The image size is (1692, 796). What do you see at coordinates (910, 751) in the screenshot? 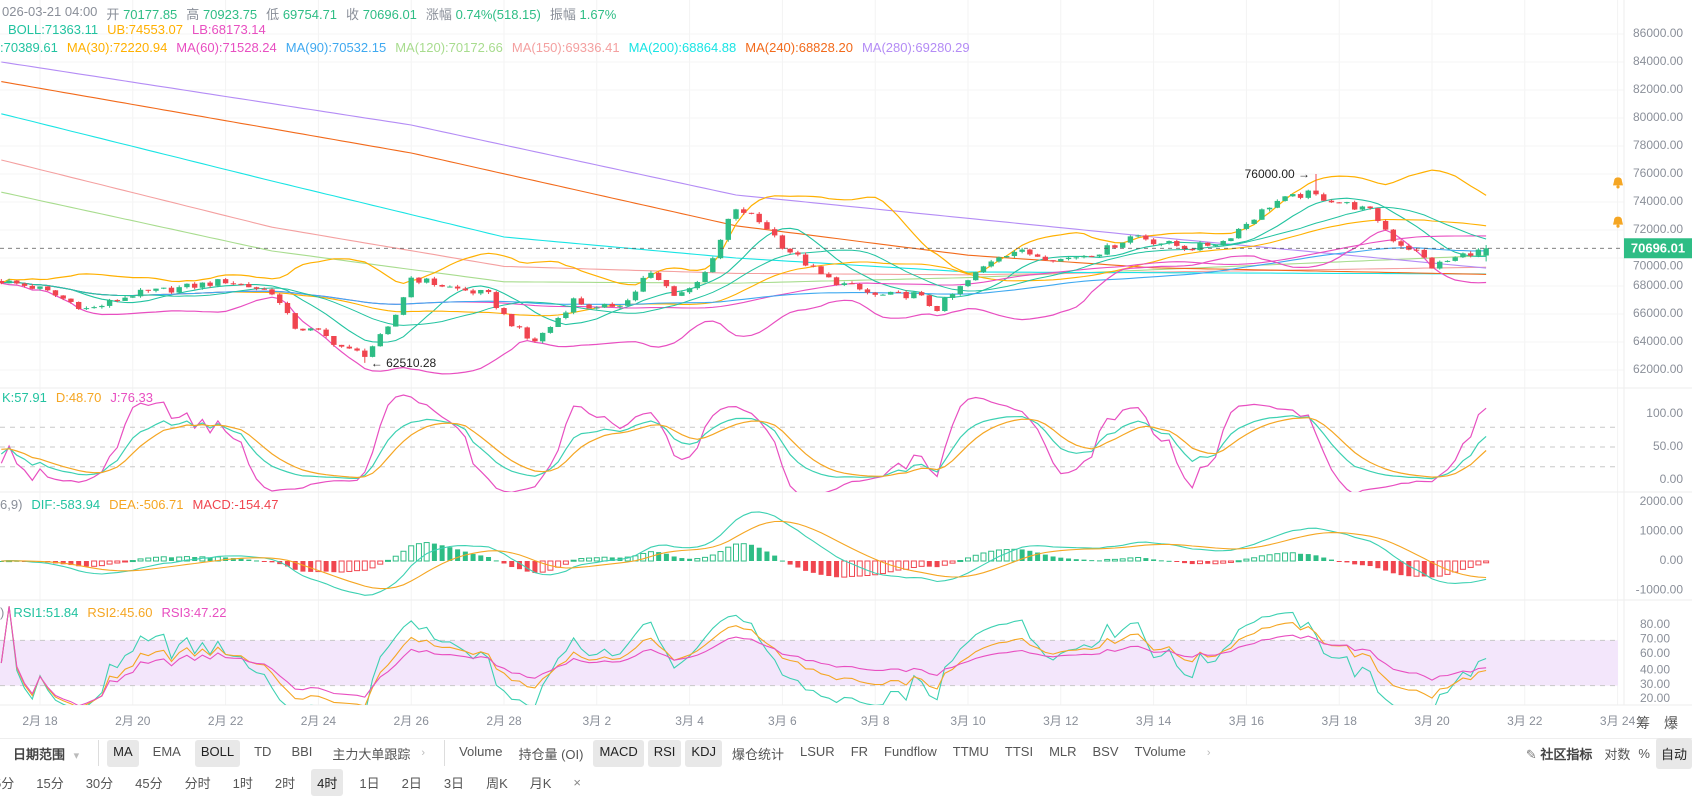
I see `sub-indicator-fundflow: Fundflow` at bounding box center [910, 751].